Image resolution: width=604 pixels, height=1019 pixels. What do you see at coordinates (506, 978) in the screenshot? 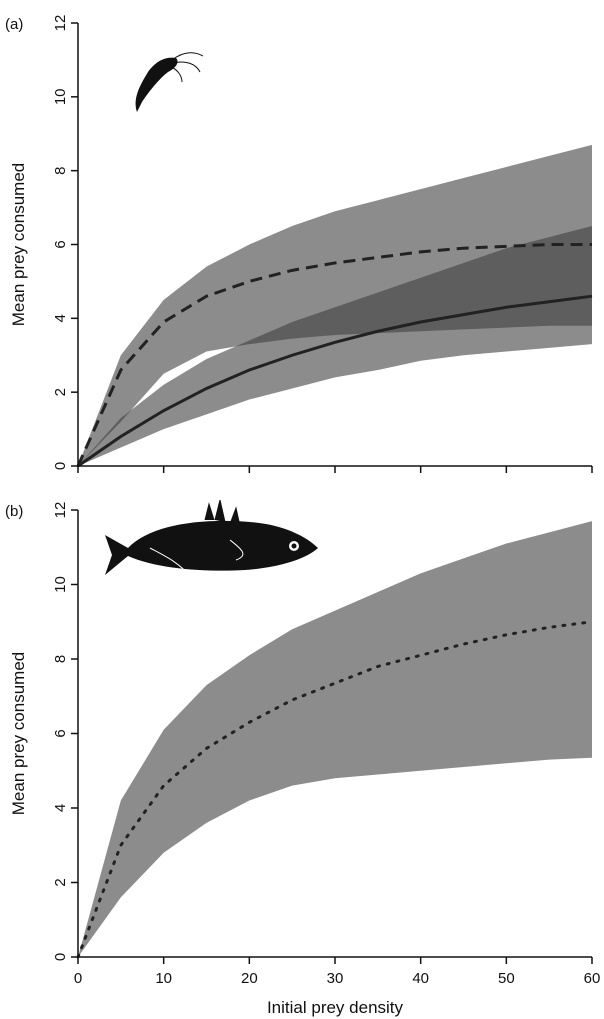
I see `x-tick-label: 50` at bounding box center [506, 978].